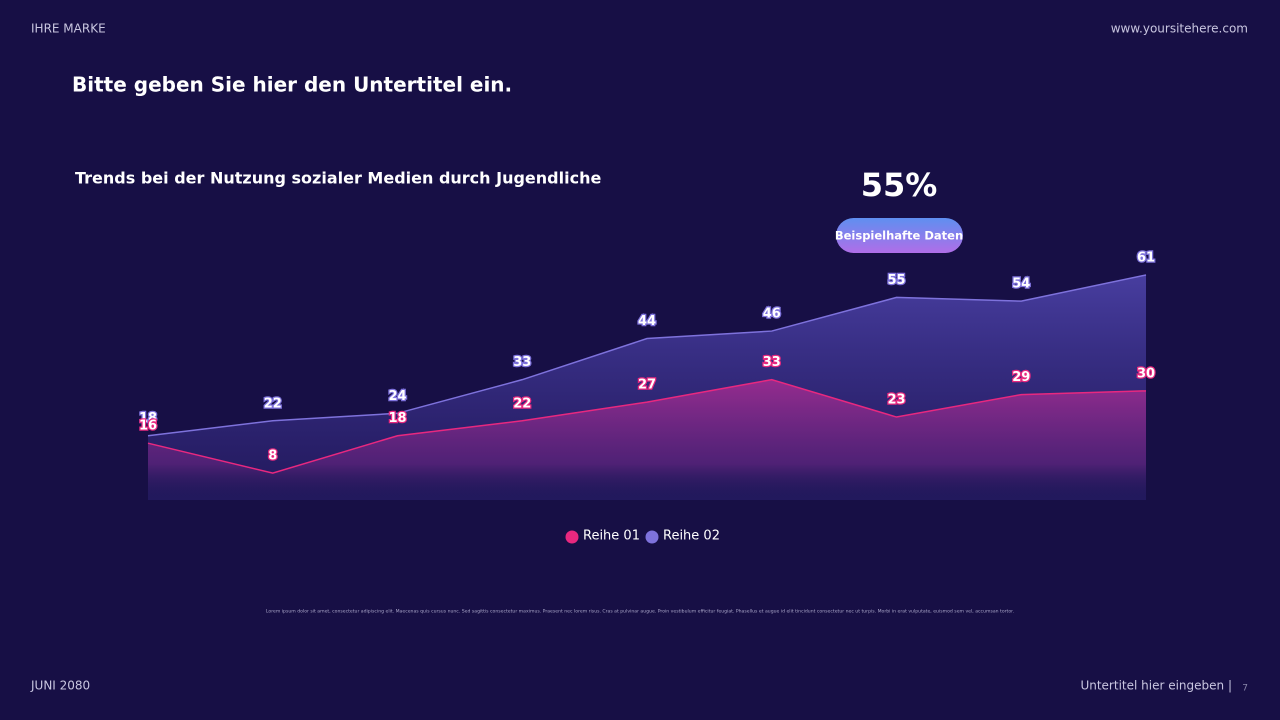  Describe the element at coordinates (1146, 258) in the screenshot. I see `data-label: 61` at that location.